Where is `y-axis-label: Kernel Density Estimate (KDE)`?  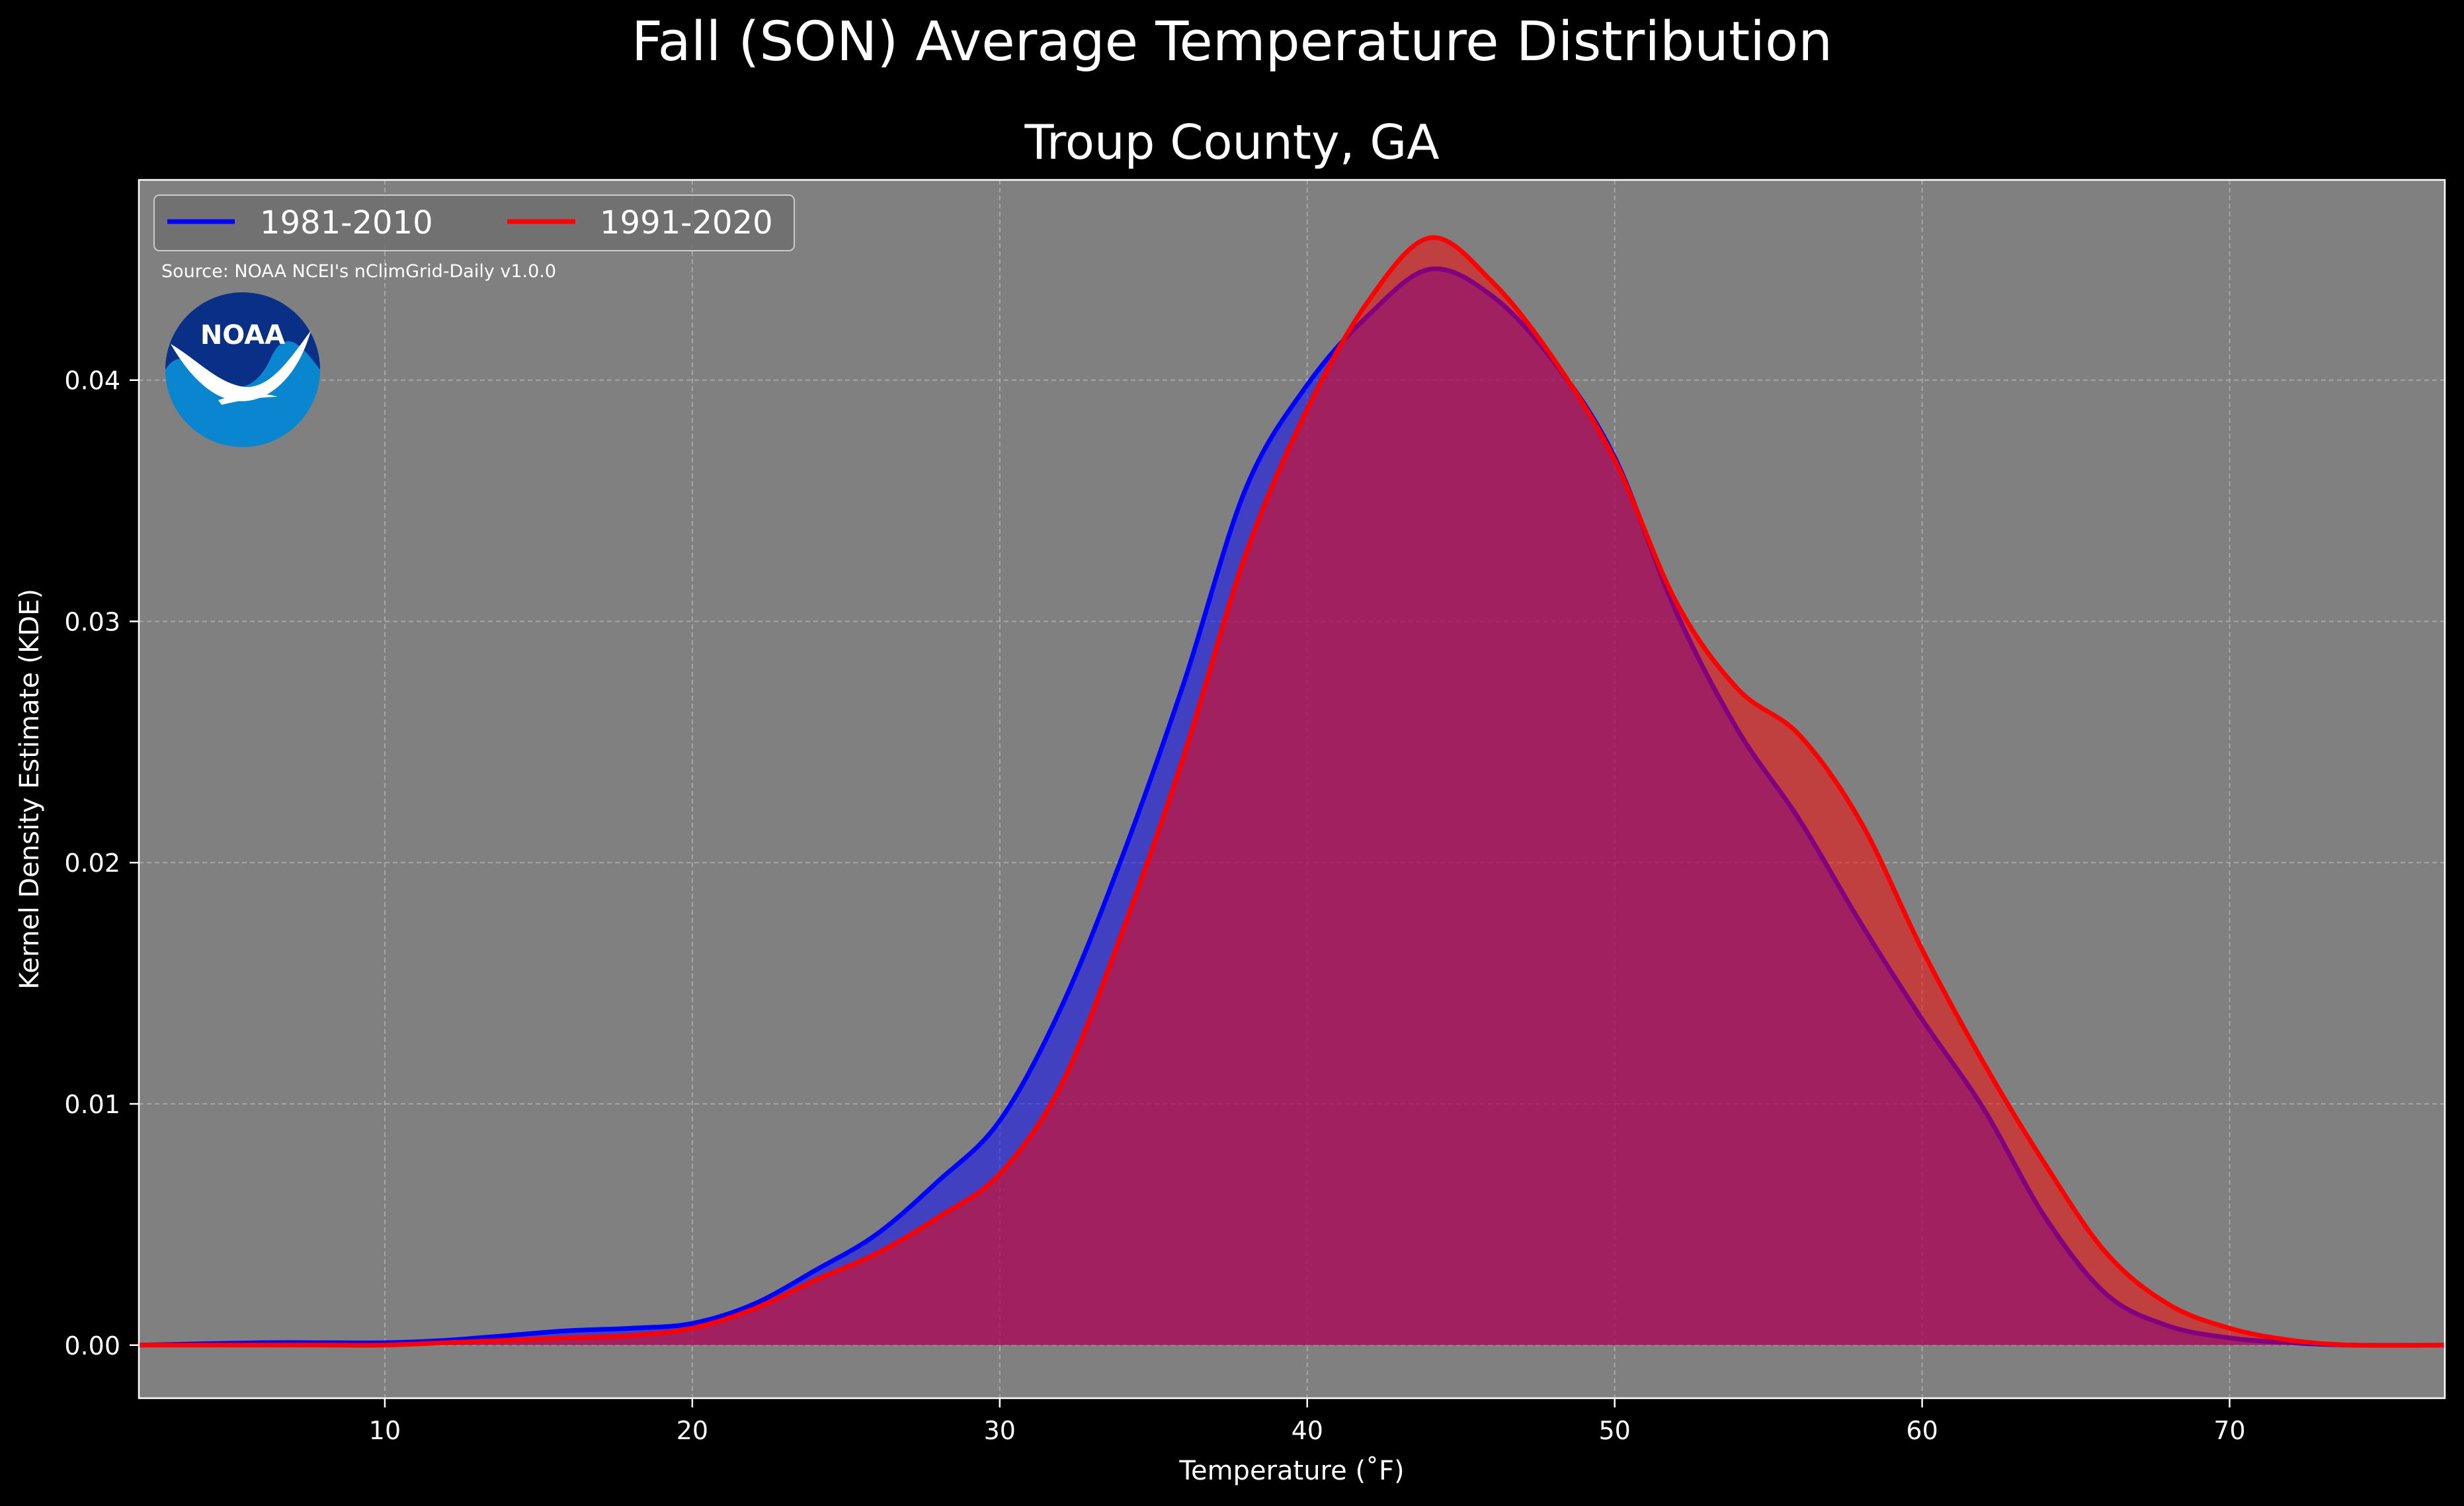 y-axis-label: Kernel Density Estimate (KDE) is located at coordinates (30, 789).